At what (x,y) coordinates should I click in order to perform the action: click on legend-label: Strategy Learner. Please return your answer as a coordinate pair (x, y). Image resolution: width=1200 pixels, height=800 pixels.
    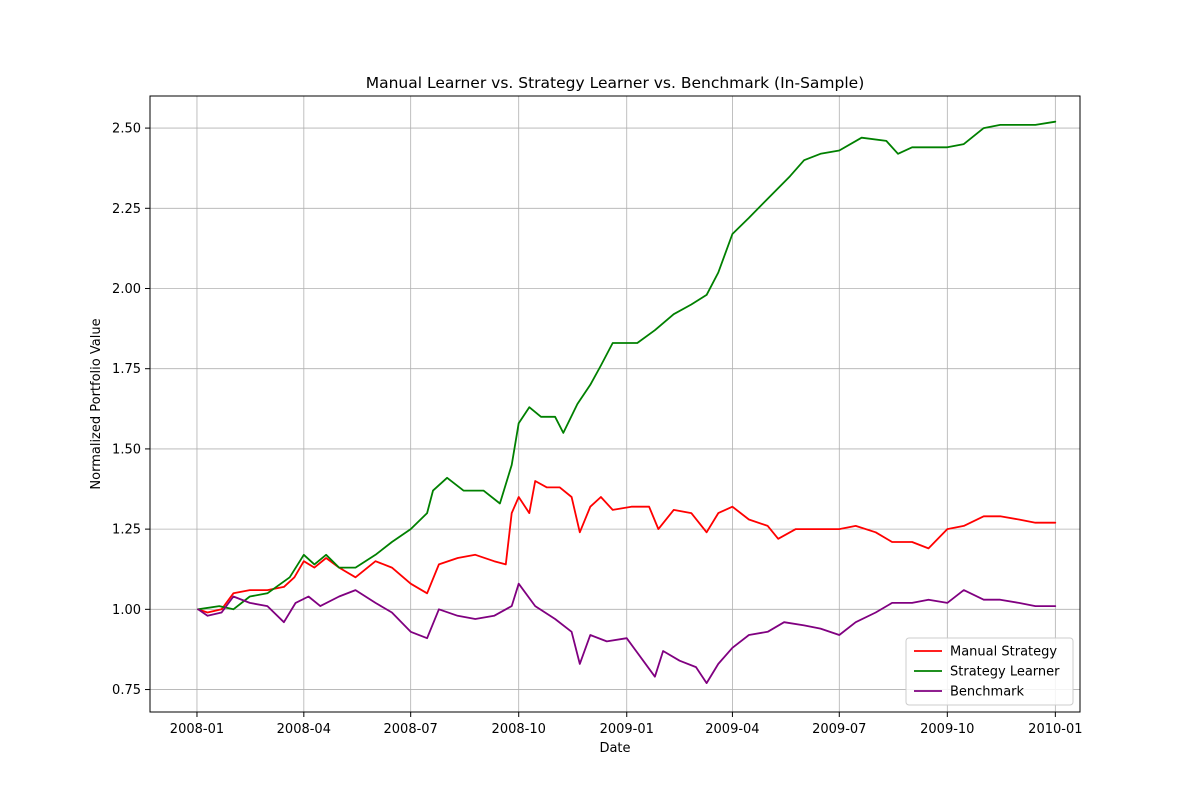
    Looking at the image, I should click on (1005, 672).